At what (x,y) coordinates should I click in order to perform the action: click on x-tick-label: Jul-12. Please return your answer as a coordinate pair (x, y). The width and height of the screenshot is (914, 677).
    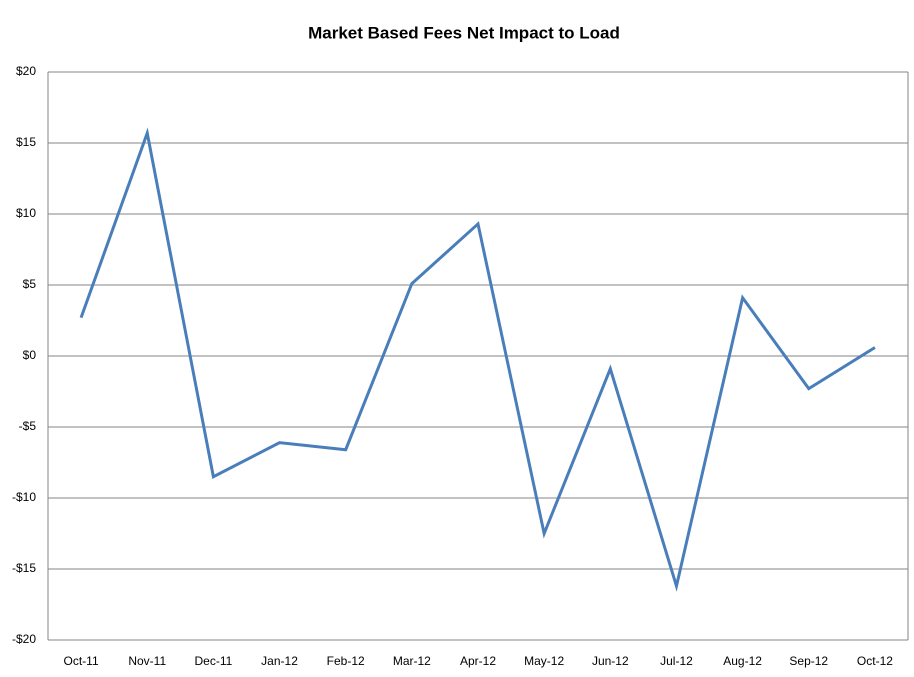
    Looking at the image, I should click on (676, 661).